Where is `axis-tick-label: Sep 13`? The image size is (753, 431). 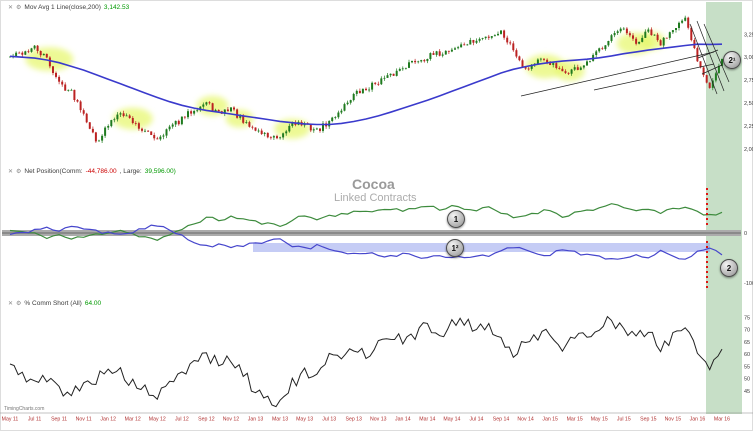
axis-tick-label: Sep 13 is located at coordinates (353, 420).